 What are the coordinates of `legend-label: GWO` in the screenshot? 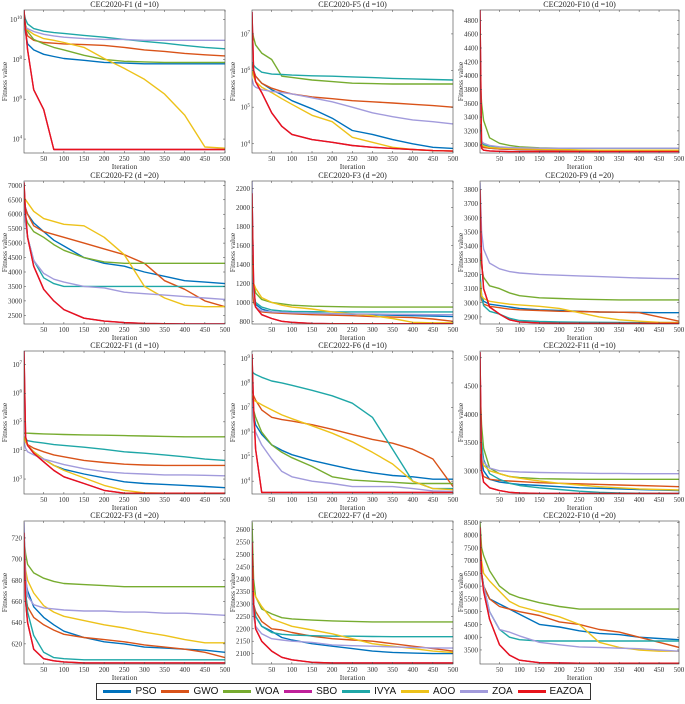 It's located at (206, 691).